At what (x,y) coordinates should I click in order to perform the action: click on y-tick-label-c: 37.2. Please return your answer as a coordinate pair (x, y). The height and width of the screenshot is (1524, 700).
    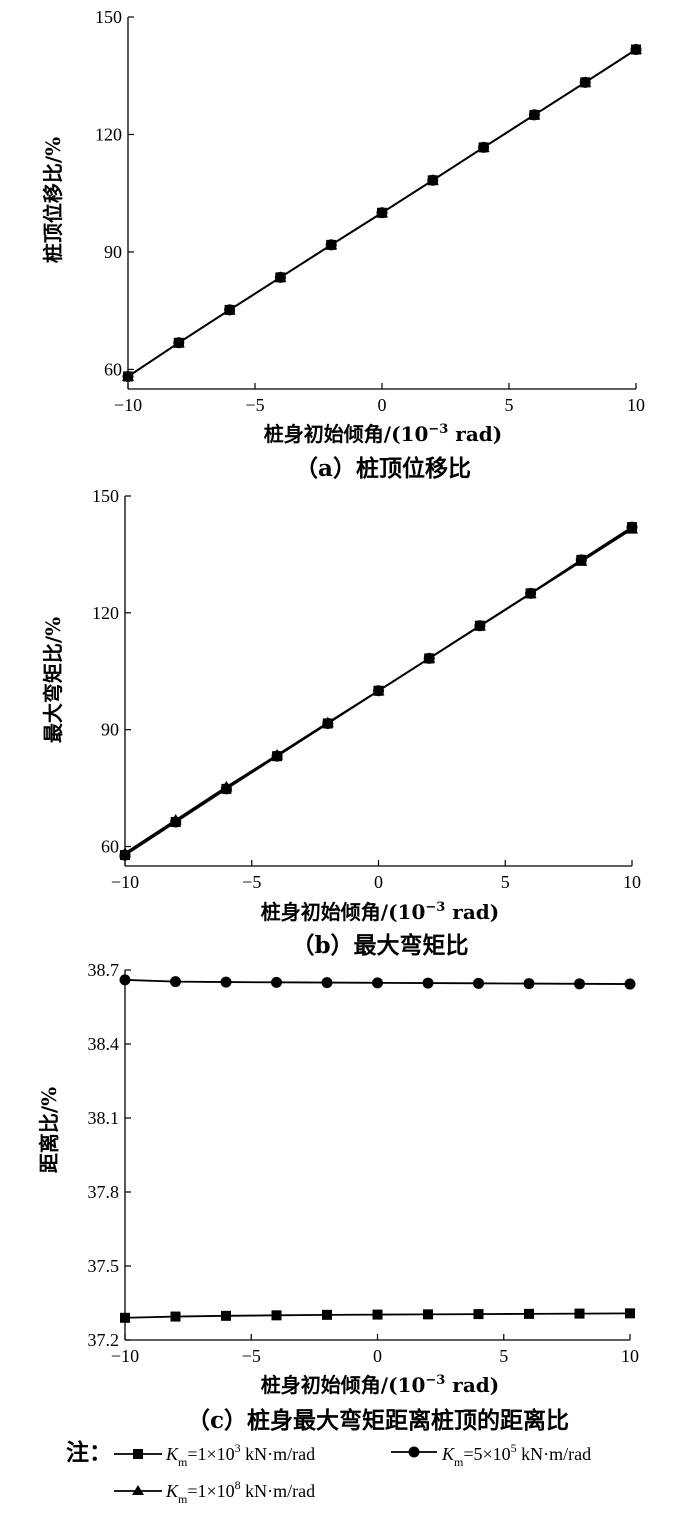
    Looking at the image, I should click on (104, 1340).